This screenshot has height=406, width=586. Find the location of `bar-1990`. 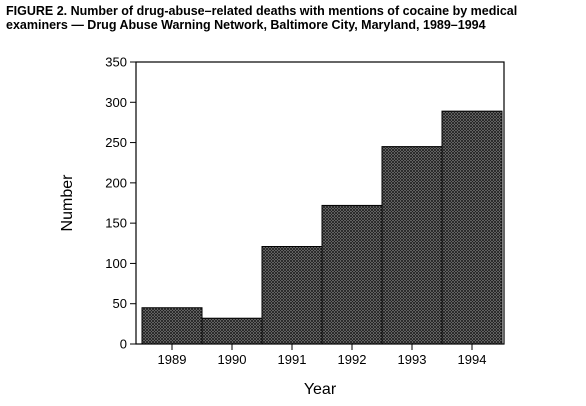

bar-1990 is located at coordinates (232, 331).